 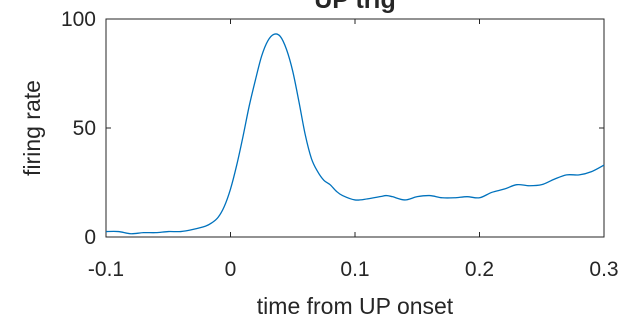 What do you see at coordinates (32, 128) in the screenshot?
I see `y-axis-label: firing rate` at bounding box center [32, 128].